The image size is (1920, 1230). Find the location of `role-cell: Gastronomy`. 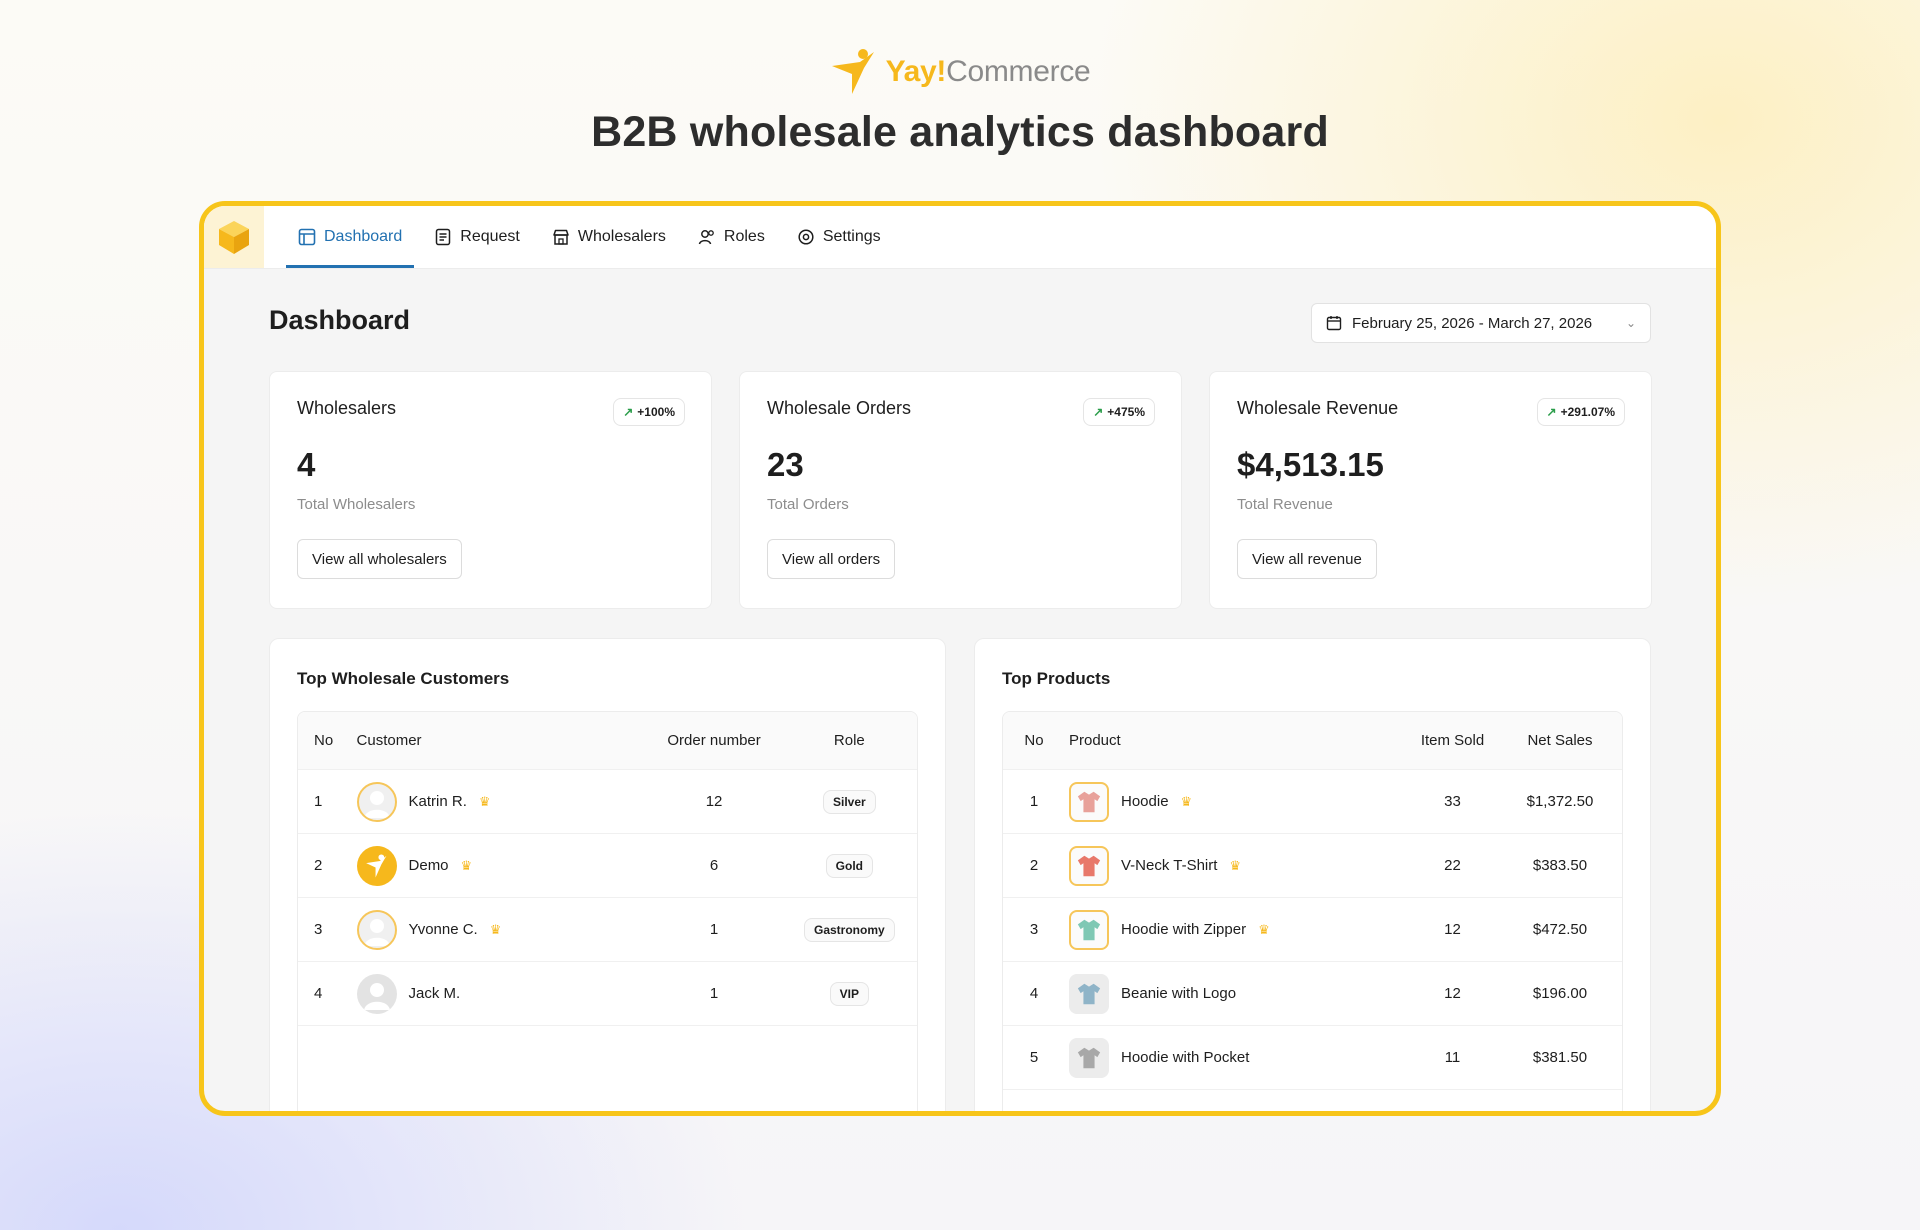

role-cell: Gastronomy is located at coordinates (849, 929).